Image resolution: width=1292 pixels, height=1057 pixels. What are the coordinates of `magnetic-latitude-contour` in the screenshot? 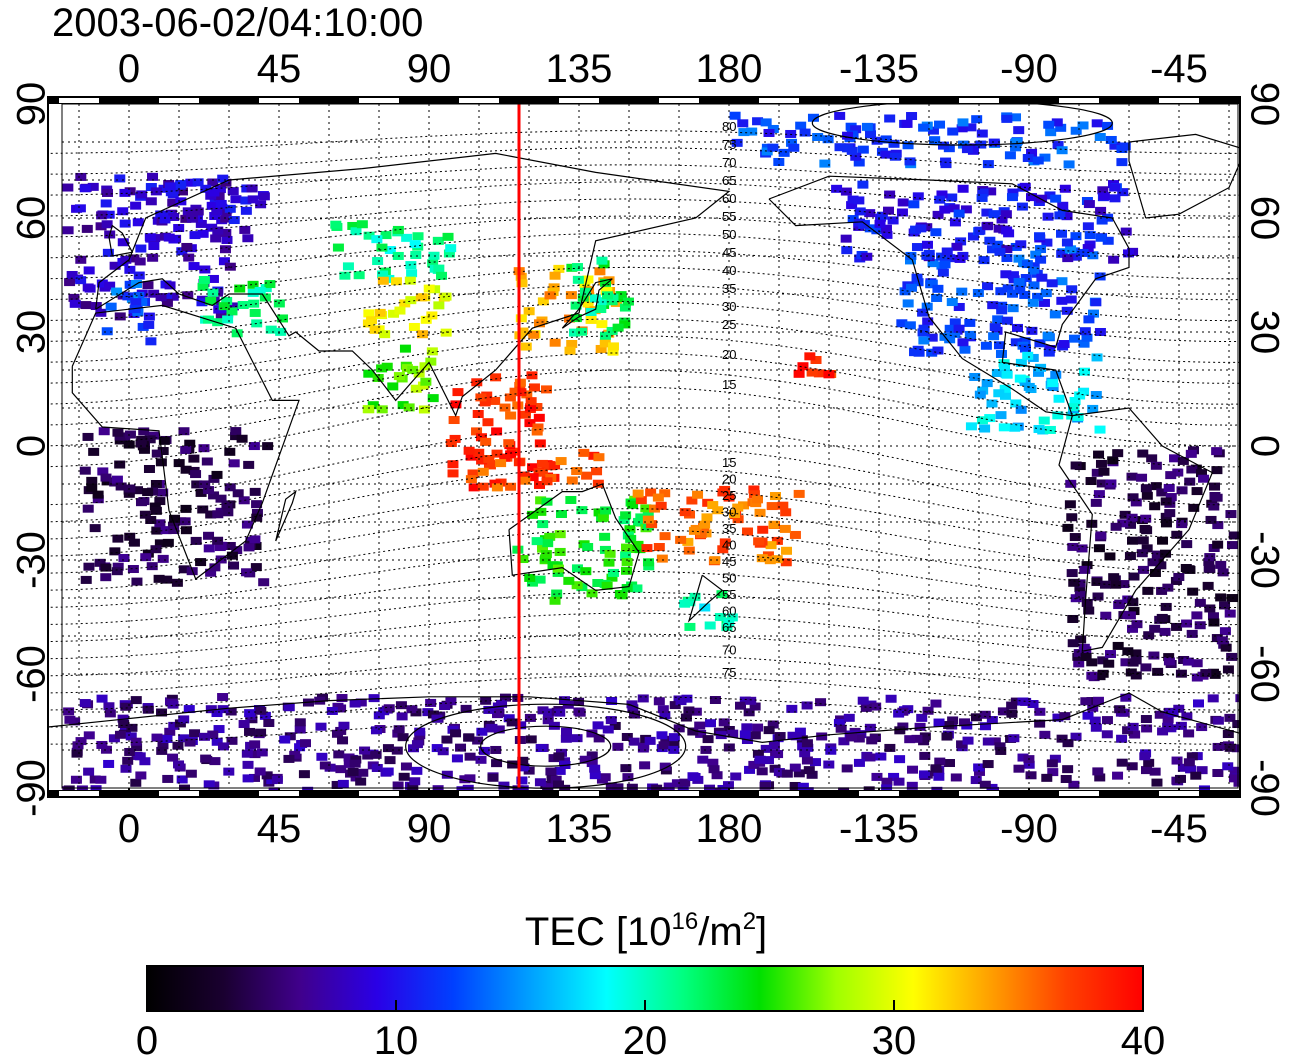 It's located at (644, 427).